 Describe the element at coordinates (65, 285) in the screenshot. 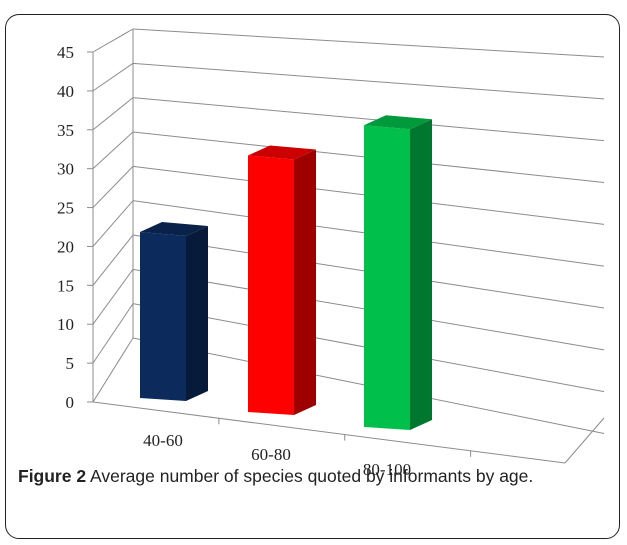

I see `y-tick-label-15: 15` at that location.